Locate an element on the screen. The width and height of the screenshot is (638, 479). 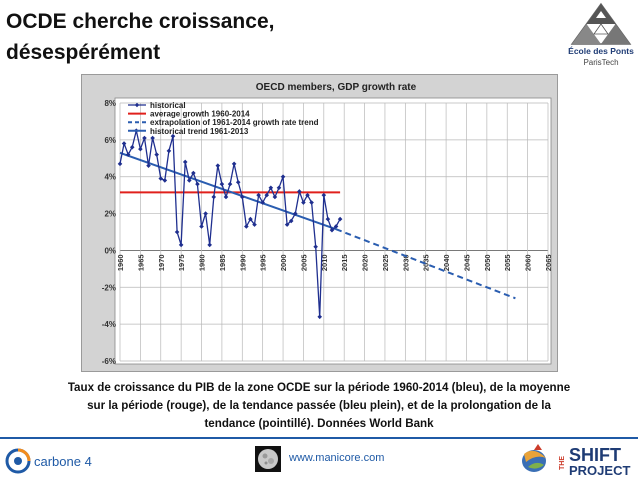
x-tick-label: 1965 is located at coordinates (140, 262).